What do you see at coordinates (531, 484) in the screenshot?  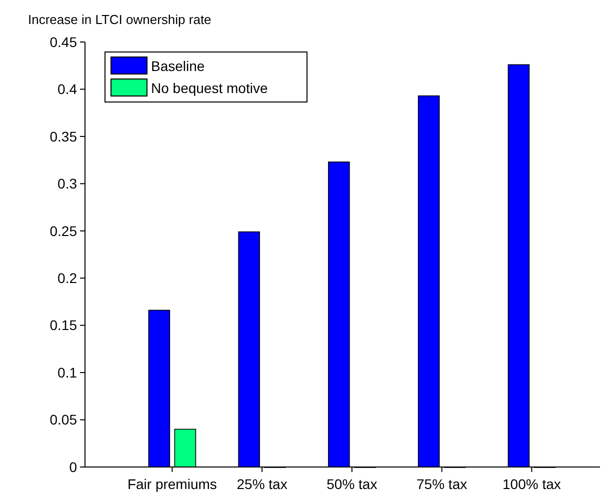 I see `x-tick-label: 100% tax` at bounding box center [531, 484].